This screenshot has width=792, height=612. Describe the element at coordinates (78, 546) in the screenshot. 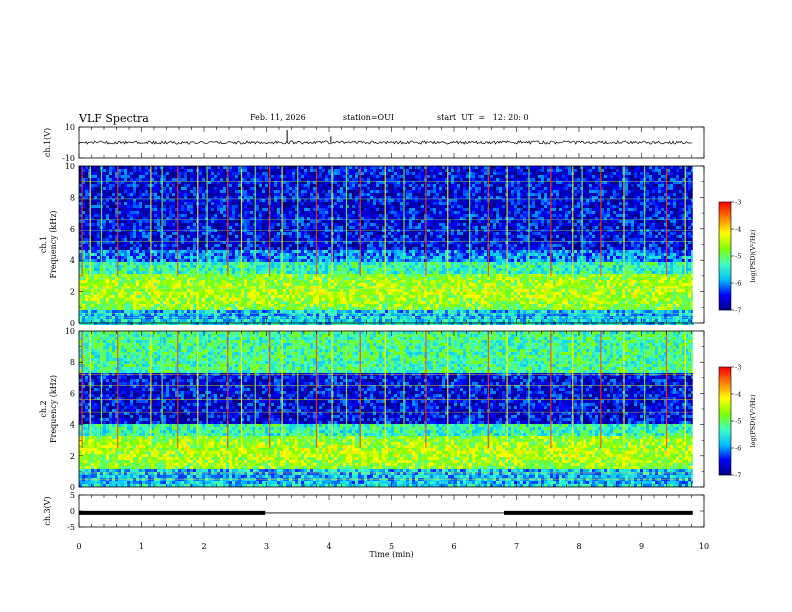

I see `x-tick-label: 0` at that location.